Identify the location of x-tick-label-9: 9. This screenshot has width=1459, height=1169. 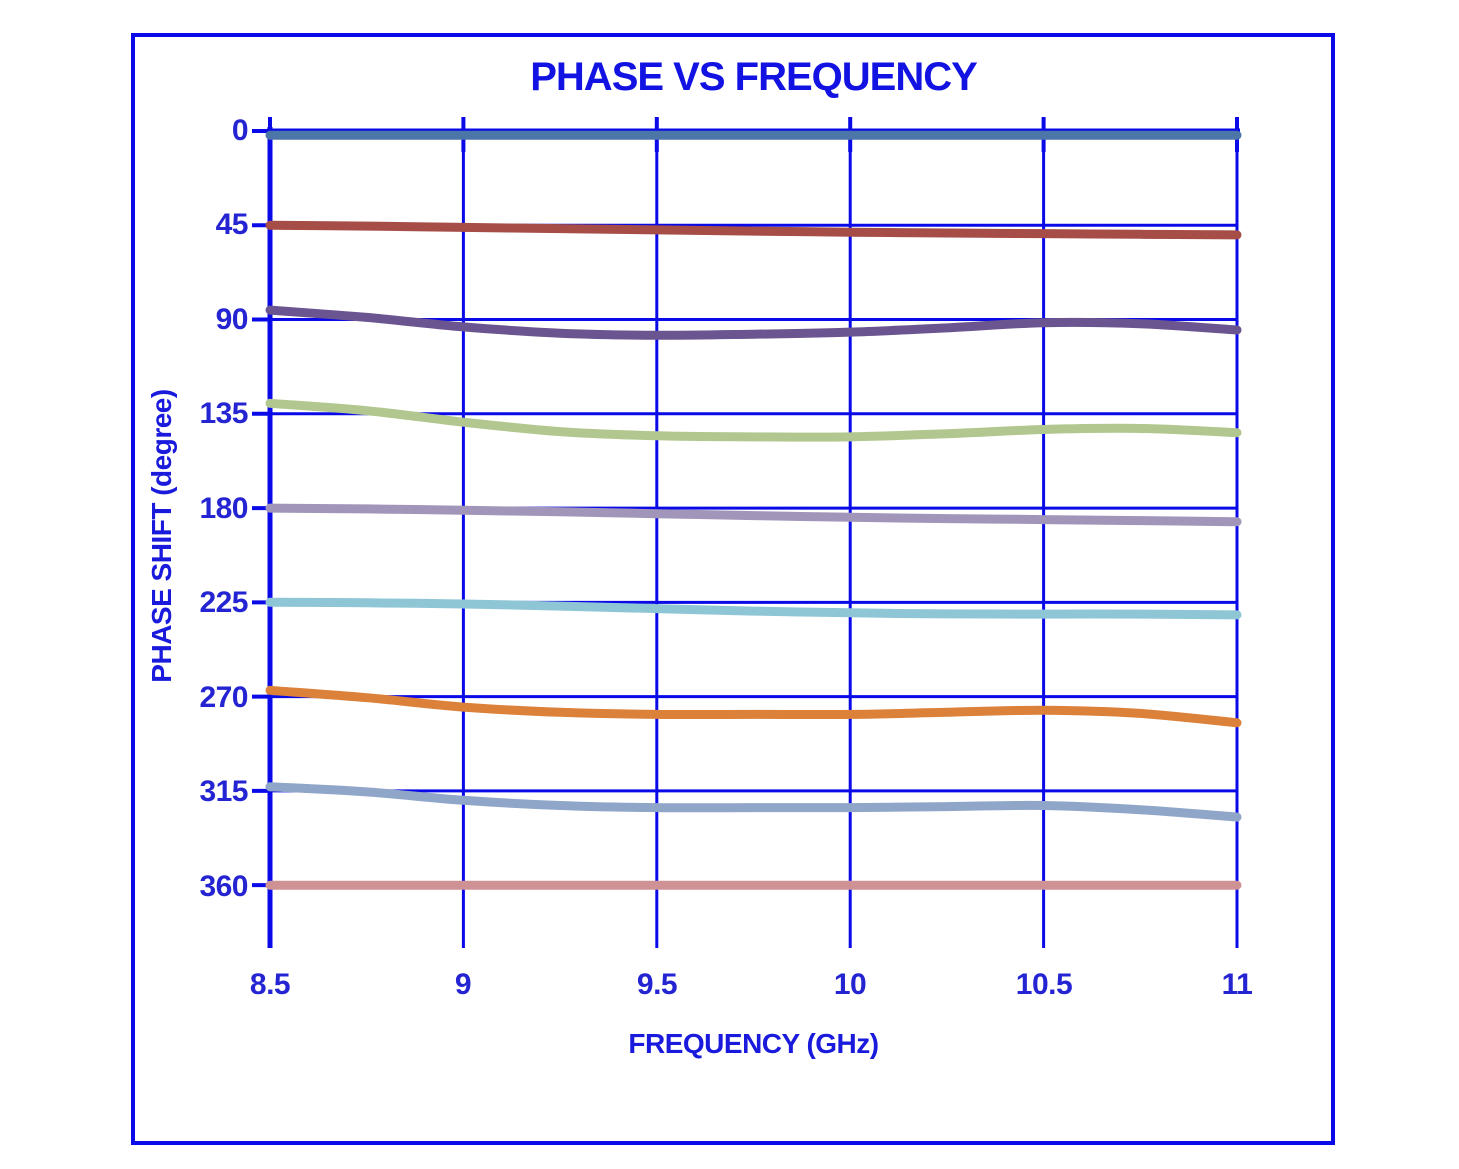
(463, 984).